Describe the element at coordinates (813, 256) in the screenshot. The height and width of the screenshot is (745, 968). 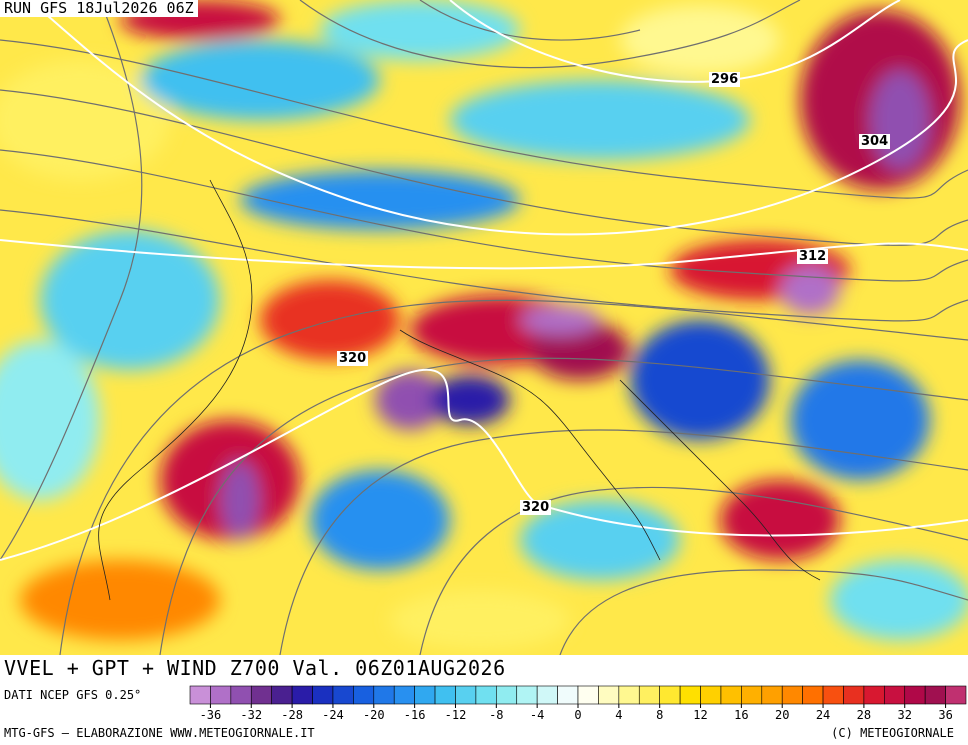
I see `contour-label: 312` at that location.